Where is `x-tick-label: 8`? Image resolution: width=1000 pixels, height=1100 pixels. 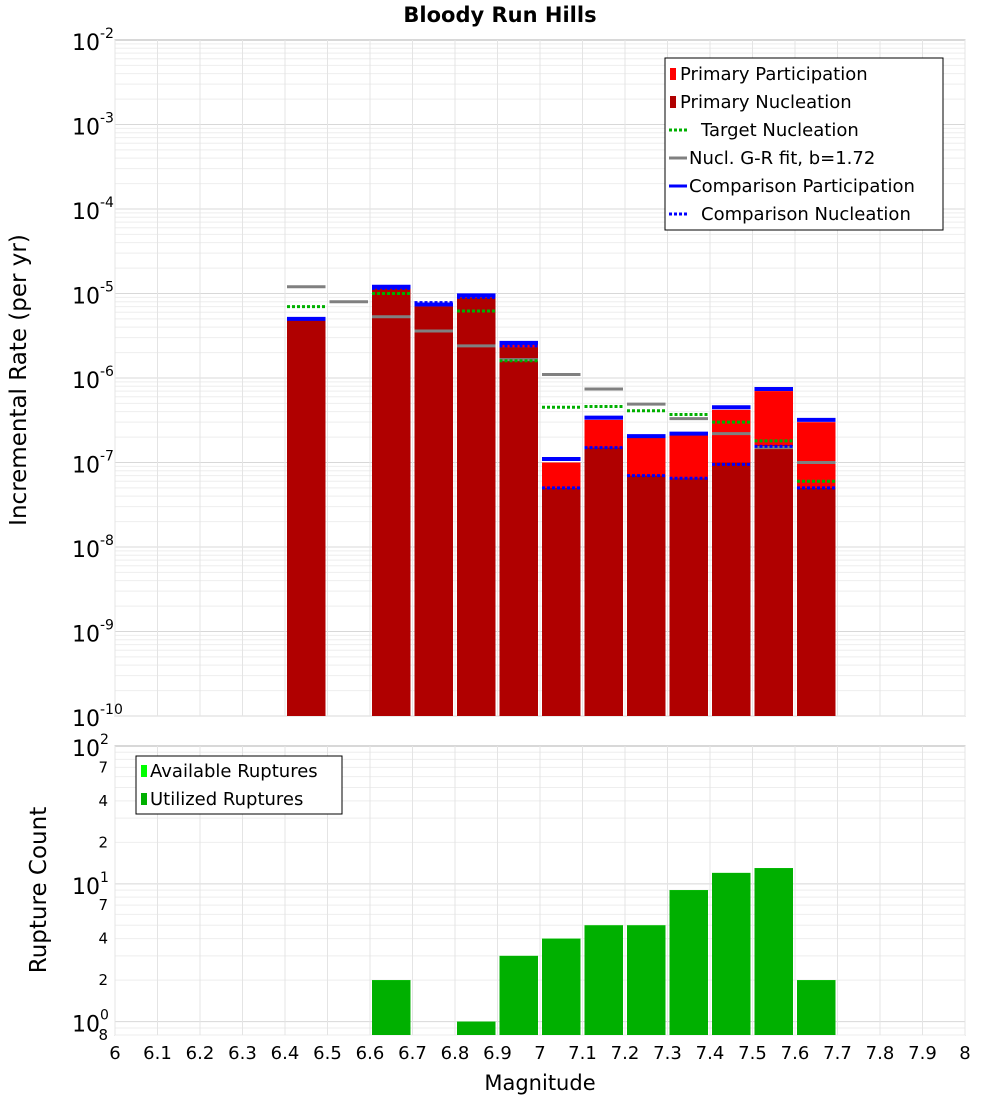 x-tick-label: 8 is located at coordinates (964, 1053).